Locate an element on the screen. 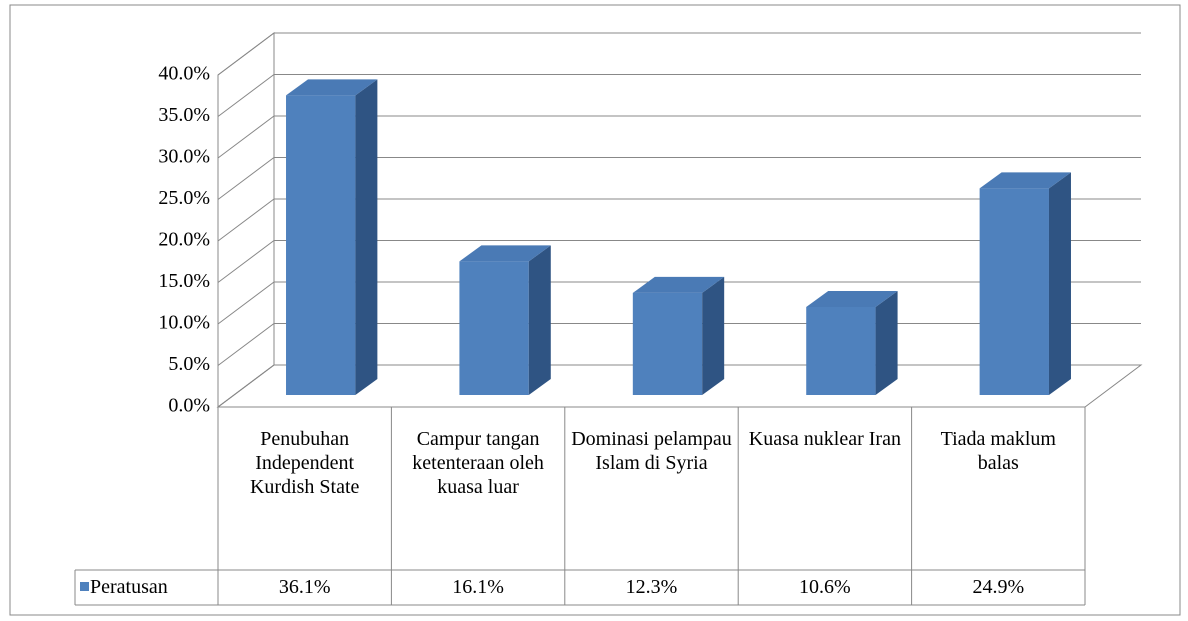 Image resolution: width=1188 pixels, height=621 pixels. y-tick-label: 5.0% is located at coordinates (189, 364).